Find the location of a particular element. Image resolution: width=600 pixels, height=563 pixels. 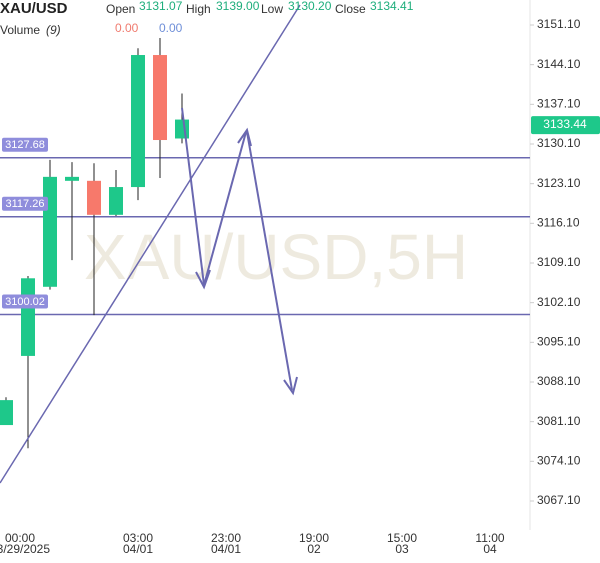

watermark: XAU/USD,5H is located at coordinates (276, 257).